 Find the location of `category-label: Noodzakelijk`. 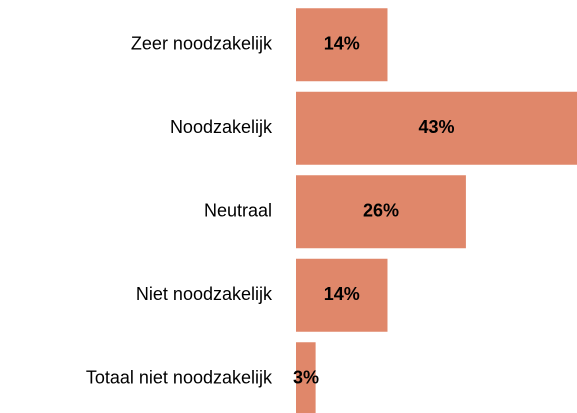

category-label: Noodzakelijk is located at coordinates (221, 127).